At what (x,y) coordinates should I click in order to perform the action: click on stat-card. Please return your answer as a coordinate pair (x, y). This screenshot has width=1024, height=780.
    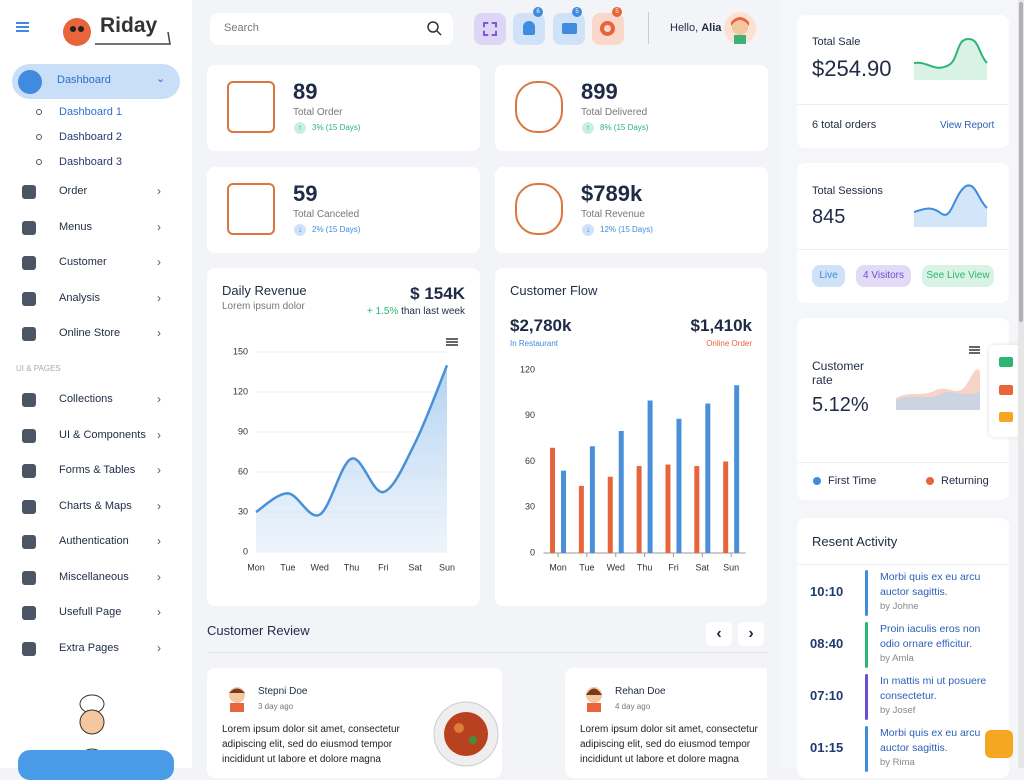
    Looking at the image, I should click on (631, 108).